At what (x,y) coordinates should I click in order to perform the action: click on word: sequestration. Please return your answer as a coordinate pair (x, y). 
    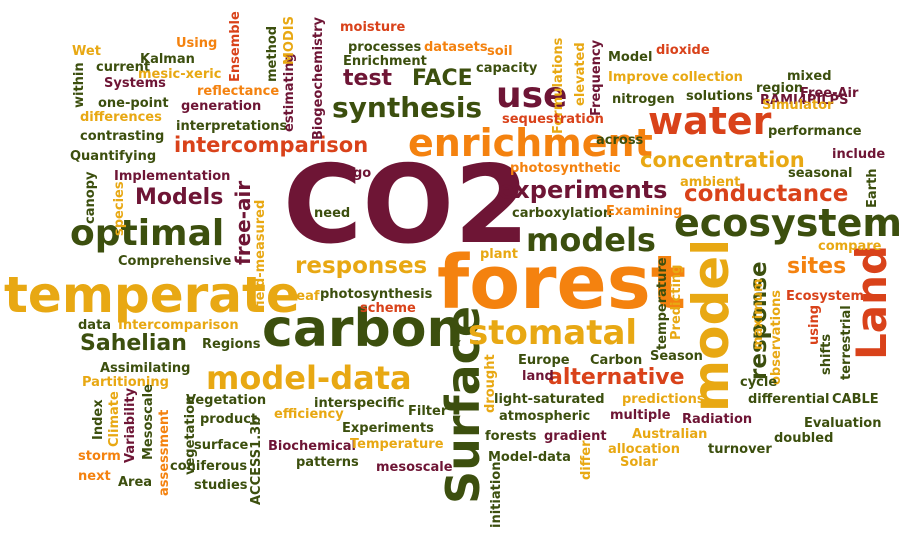
    Looking at the image, I should click on (553, 119).